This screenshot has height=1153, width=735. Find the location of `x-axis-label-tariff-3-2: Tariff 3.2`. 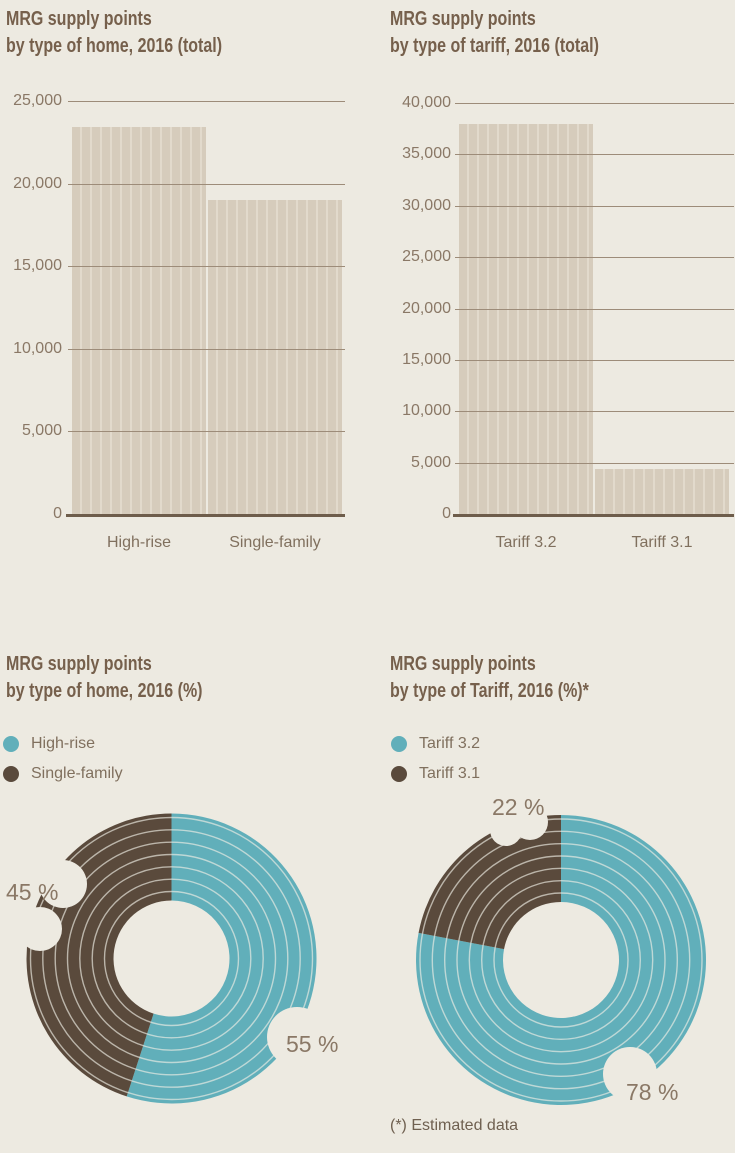

x-axis-label-tariff-3-2: Tariff 3.2 is located at coordinates (526, 542).